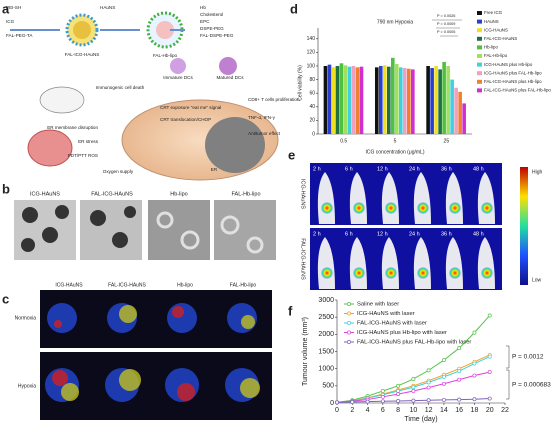 This screenshot has height=425, width=553. I want to click on scheme-label: CD8+ T cells proliferation, so click(274, 99).